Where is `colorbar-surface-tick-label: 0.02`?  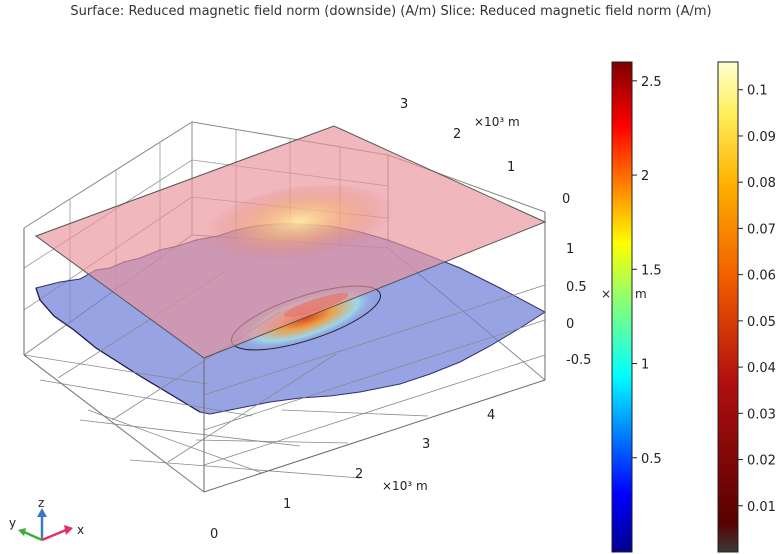
colorbar-surface-tick-label: 0.02 is located at coordinates (761, 461).